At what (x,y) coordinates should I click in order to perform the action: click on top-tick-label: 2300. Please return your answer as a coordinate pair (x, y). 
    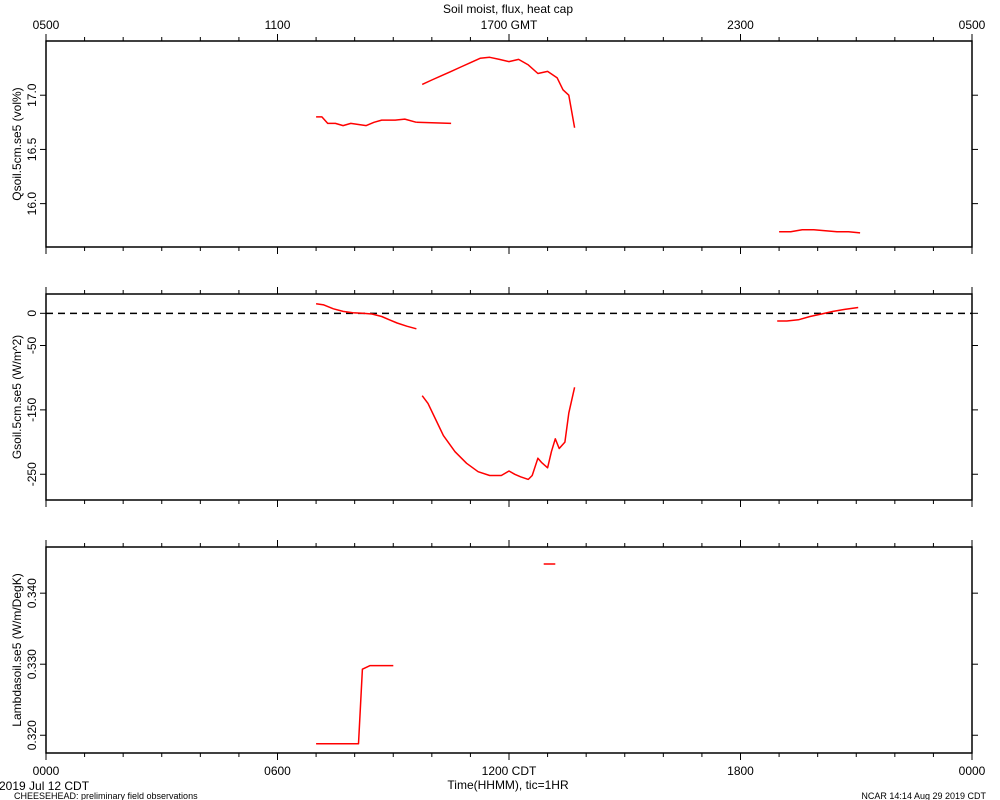
    Looking at the image, I should click on (740, 25).